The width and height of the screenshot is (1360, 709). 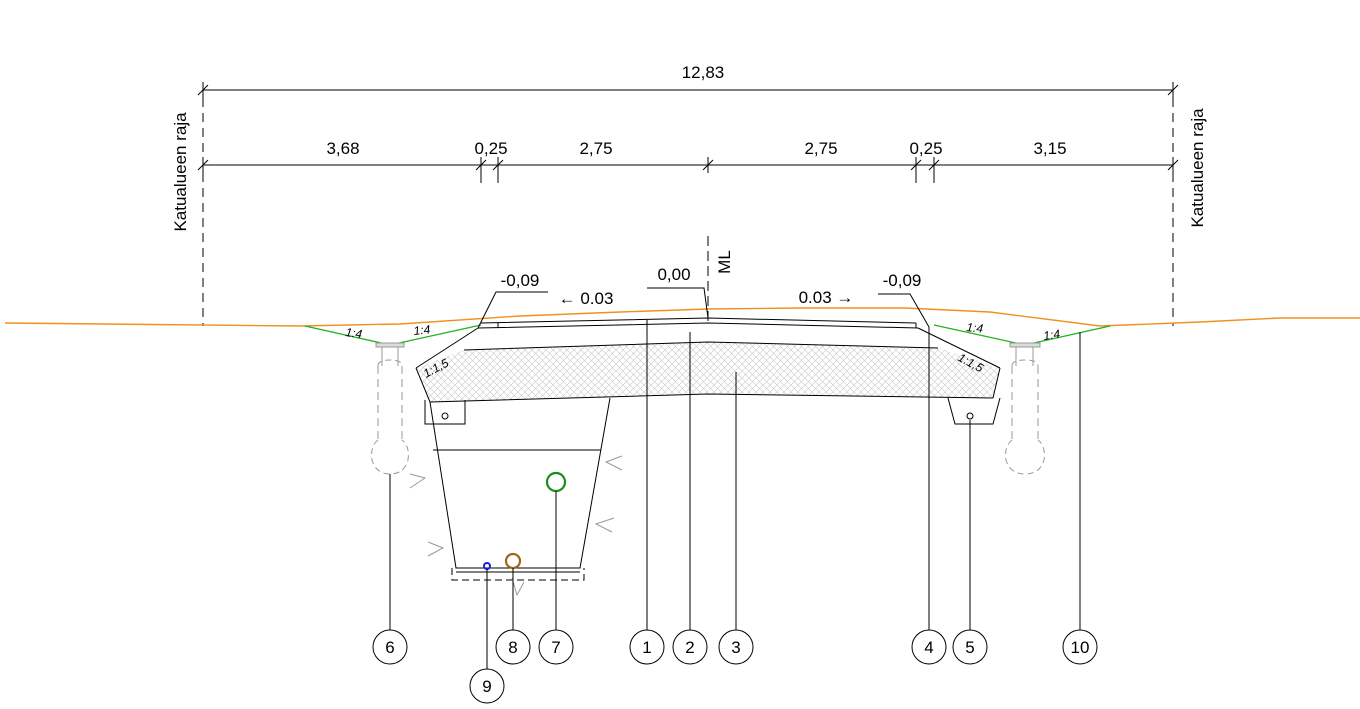 What do you see at coordinates (1051, 335) in the screenshot?
I see `ratio-ditch-right-outer: 1:4` at bounding box center [1051, 335].